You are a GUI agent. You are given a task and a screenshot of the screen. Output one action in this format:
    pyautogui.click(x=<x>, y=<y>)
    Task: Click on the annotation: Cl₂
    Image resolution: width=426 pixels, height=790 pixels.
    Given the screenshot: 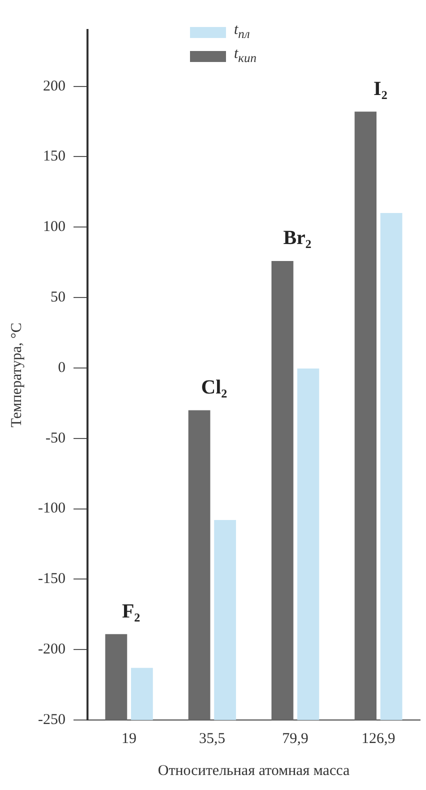 What is the action you would take?
    pyautogui.click(x=214, y=387)
    